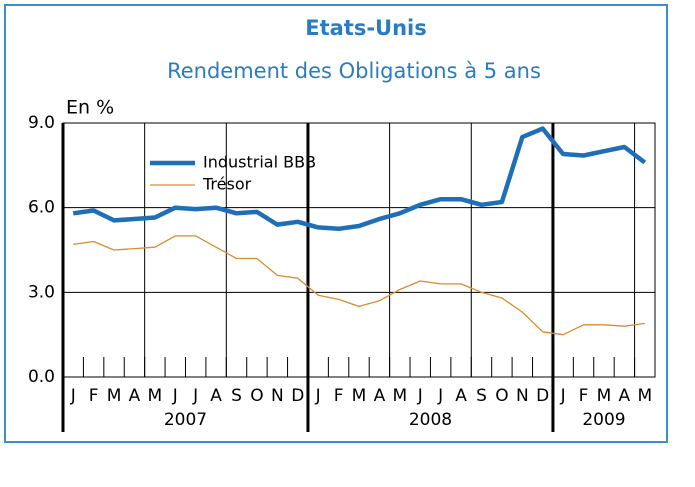  I want to click on legend-label: Industrial BBB, so click(259, 162).